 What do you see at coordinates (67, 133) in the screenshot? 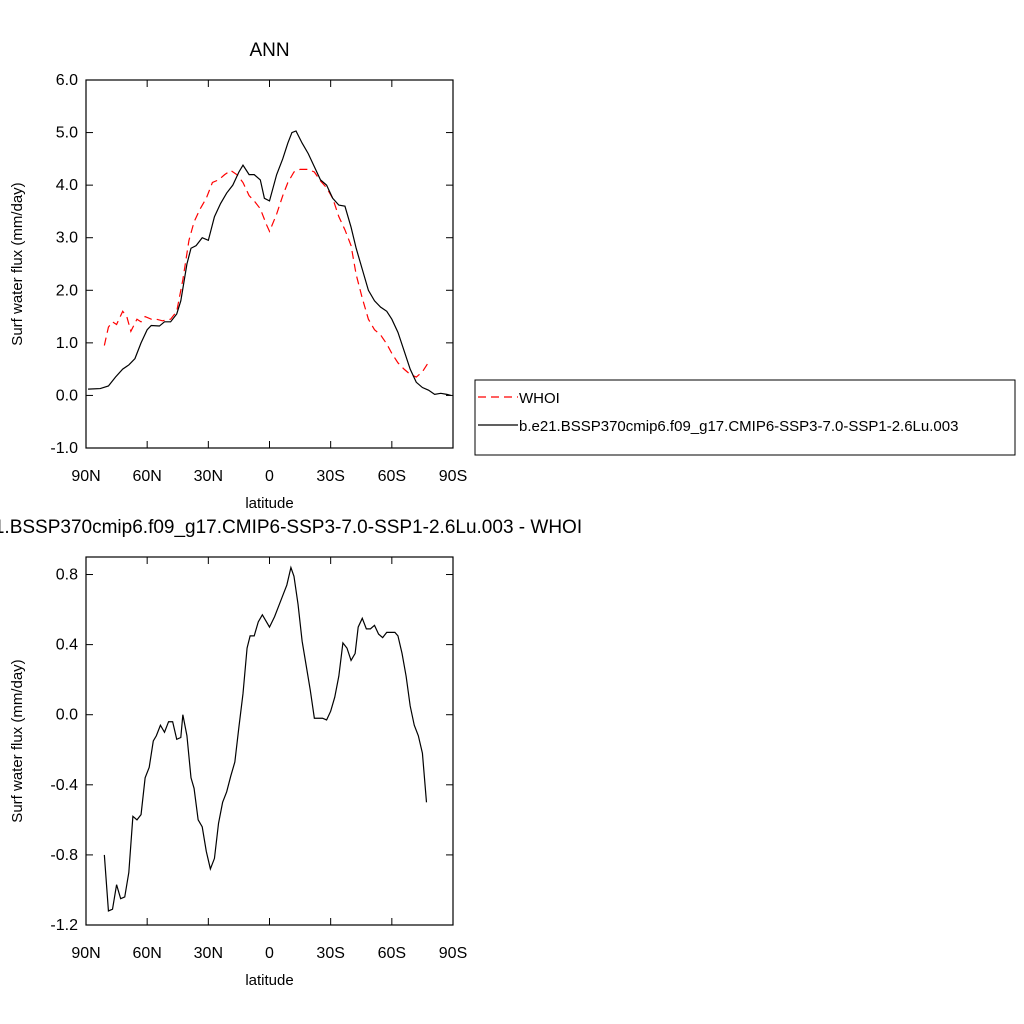
I see `y-tick-label: 5.0` at bounding box center [67, 133].